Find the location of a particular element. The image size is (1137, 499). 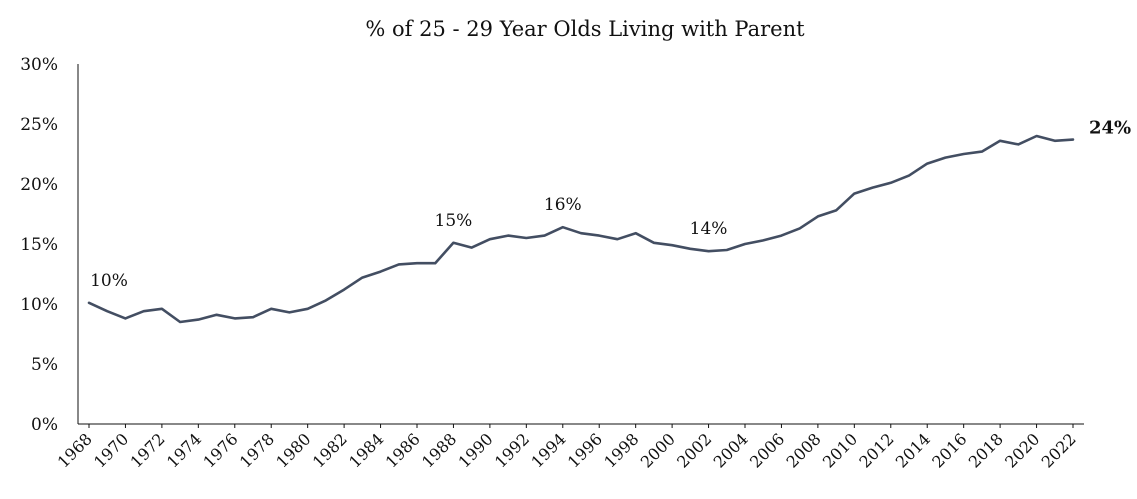

x-tick-label: 1978 is located at coordinates (257, 450).